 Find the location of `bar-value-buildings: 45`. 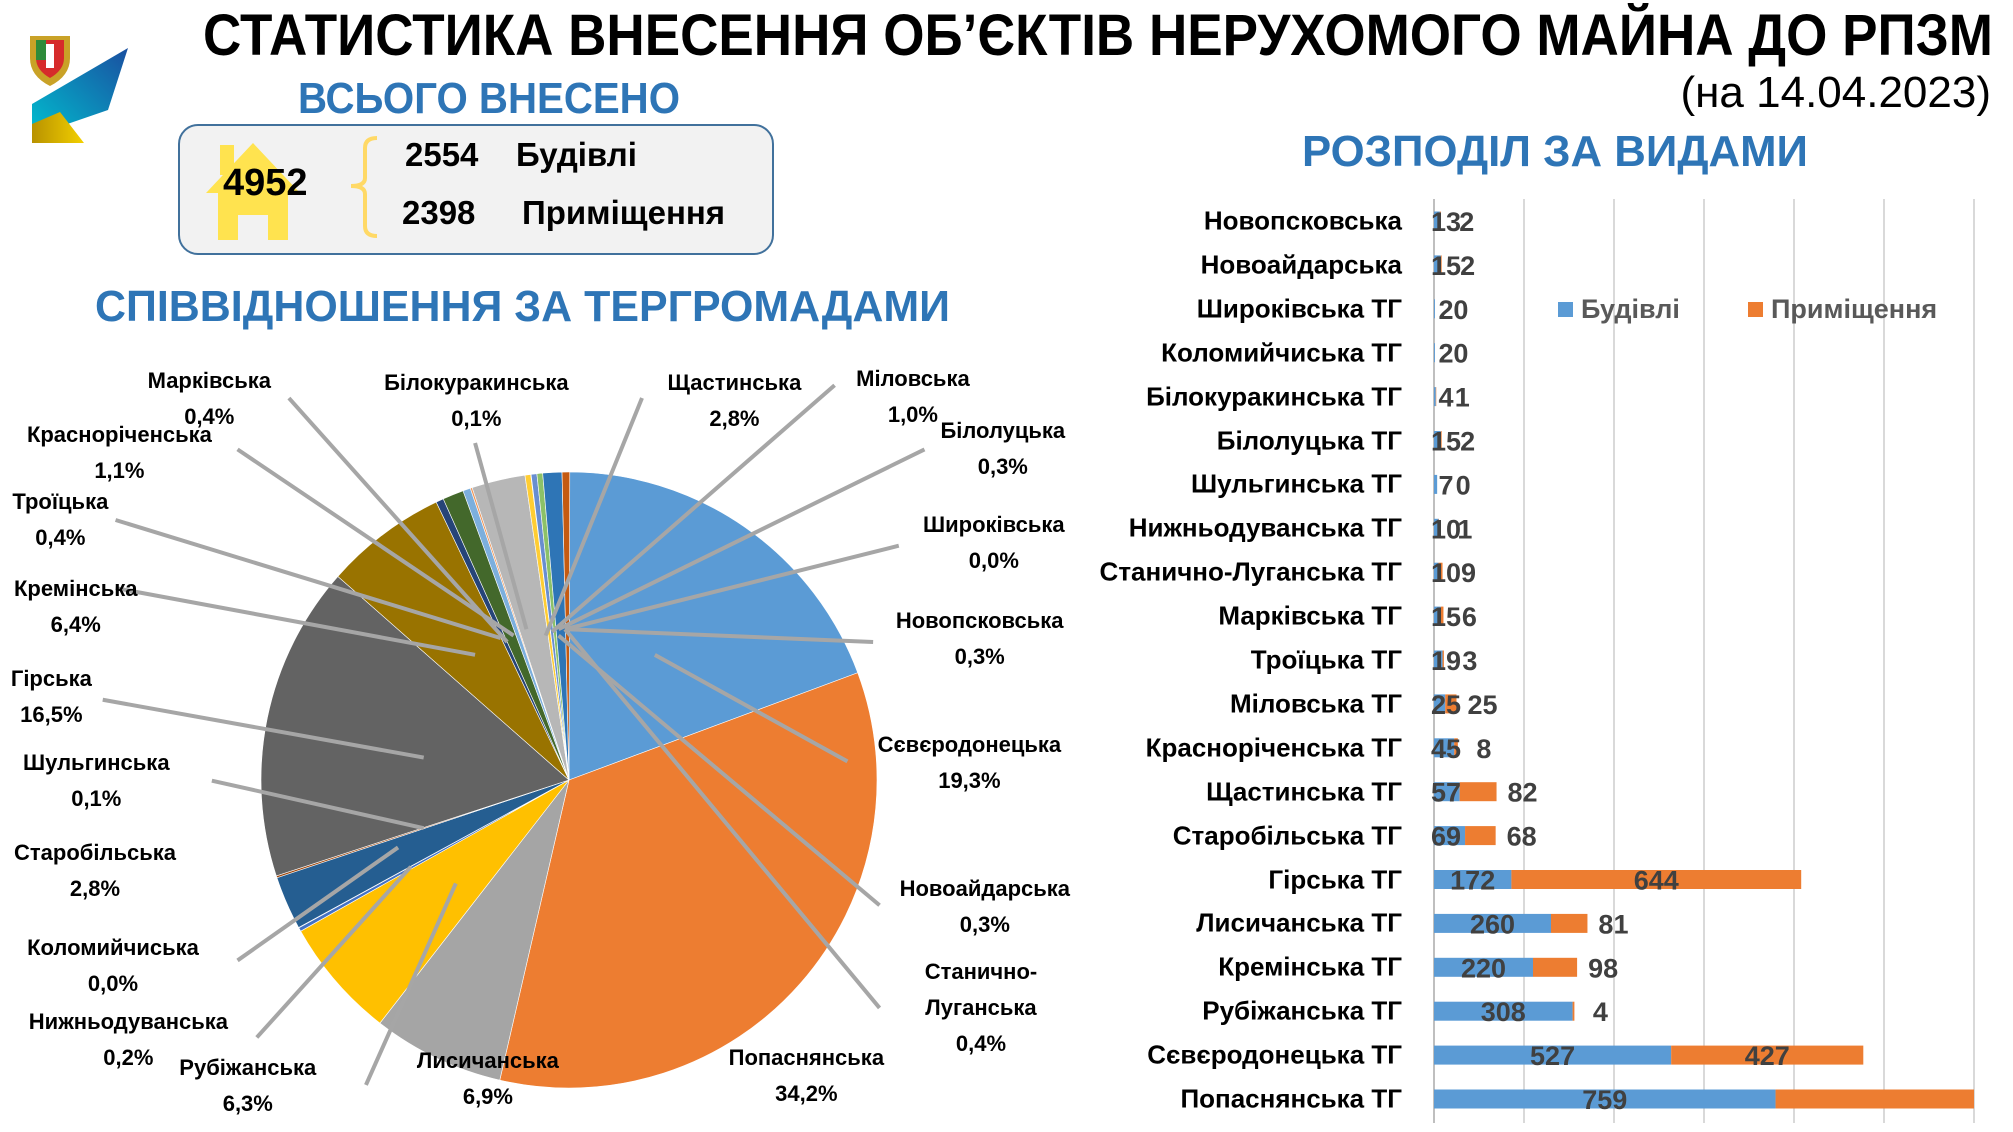

bar-value-buildings: 45 is located at coordinates (1446, 749).